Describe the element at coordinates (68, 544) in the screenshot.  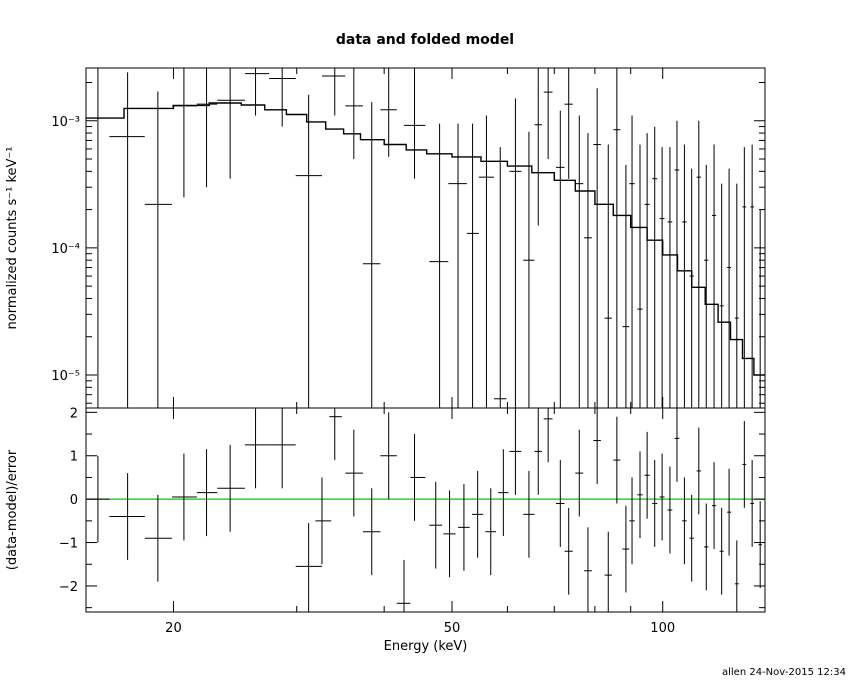
I see `bottom-y-tick-label: −1` at that location.